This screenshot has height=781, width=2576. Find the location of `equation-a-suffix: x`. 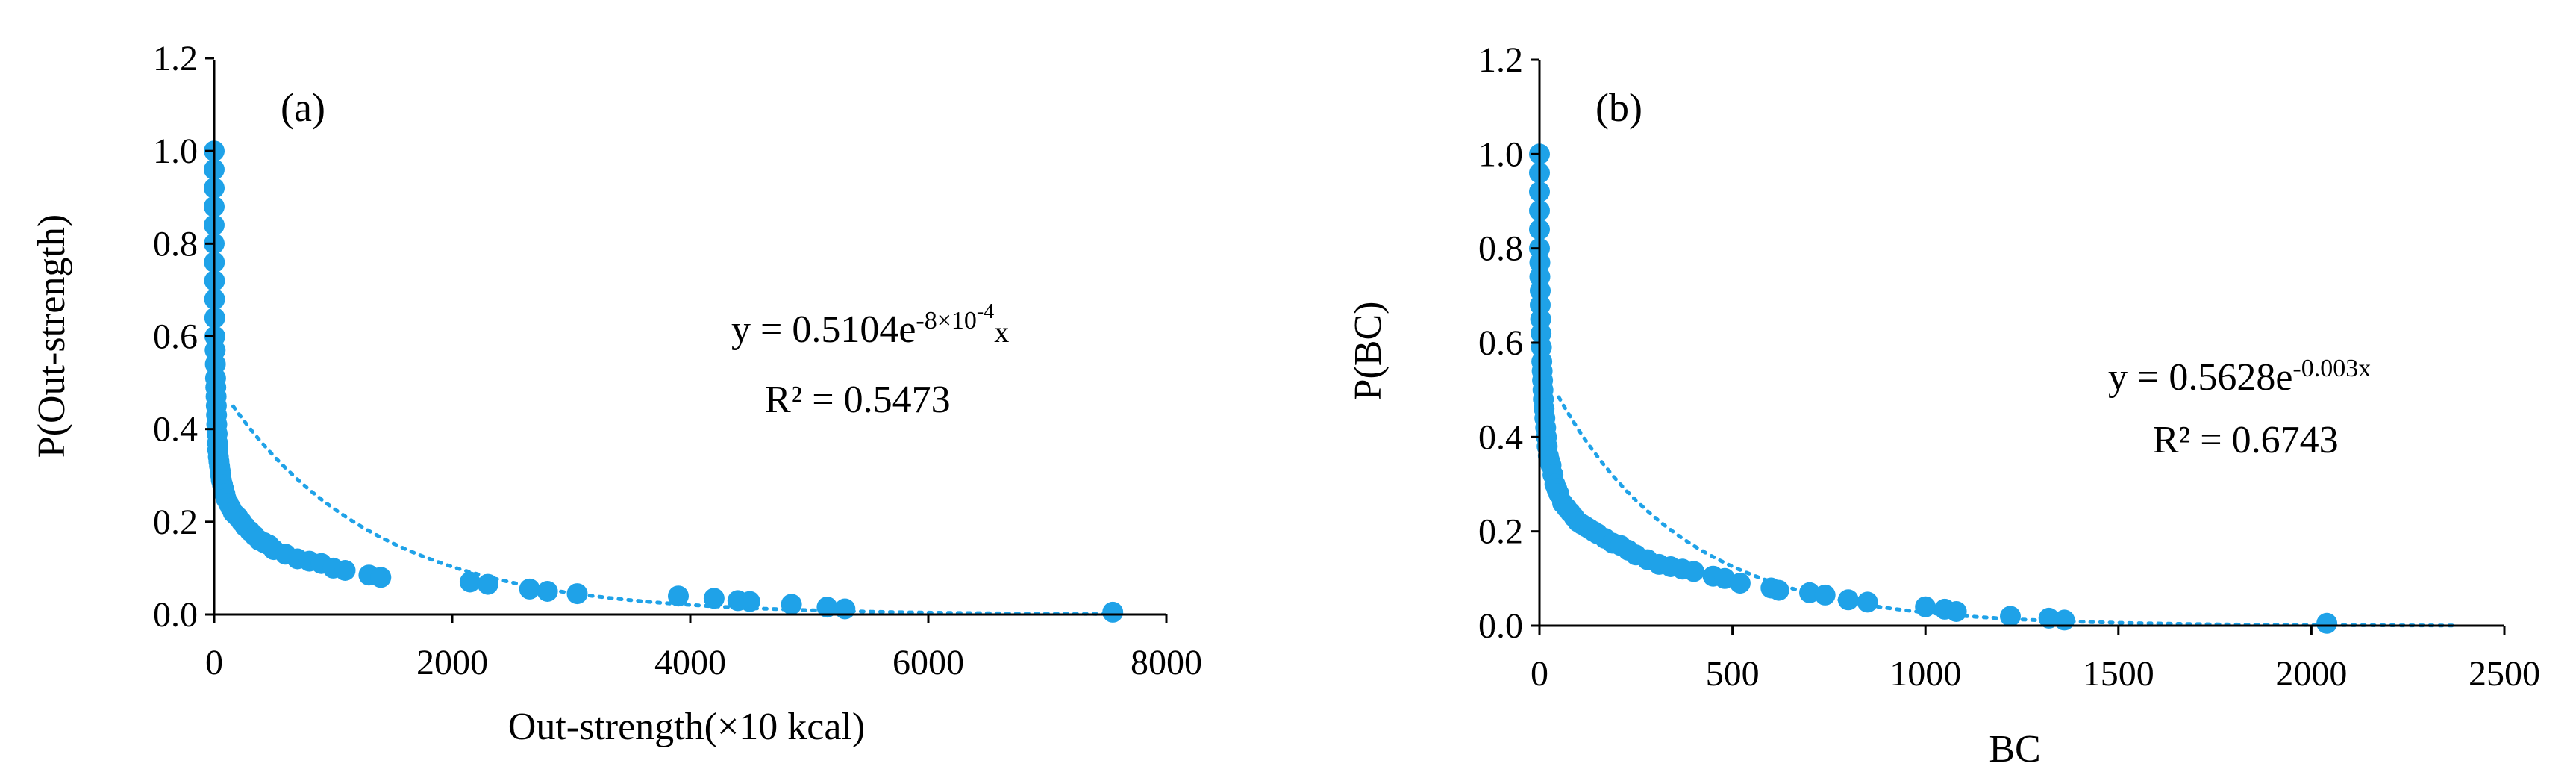

equation-a-suffix: x is located at coordinates (1001, 332).